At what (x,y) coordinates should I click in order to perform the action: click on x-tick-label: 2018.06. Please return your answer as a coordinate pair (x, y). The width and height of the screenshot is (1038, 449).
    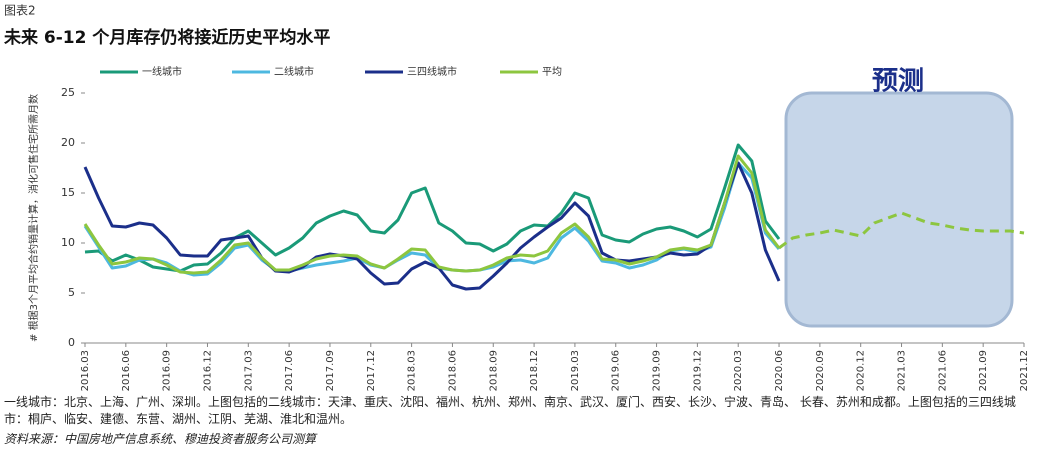
    Looking at the image, I should click on (452, 370).